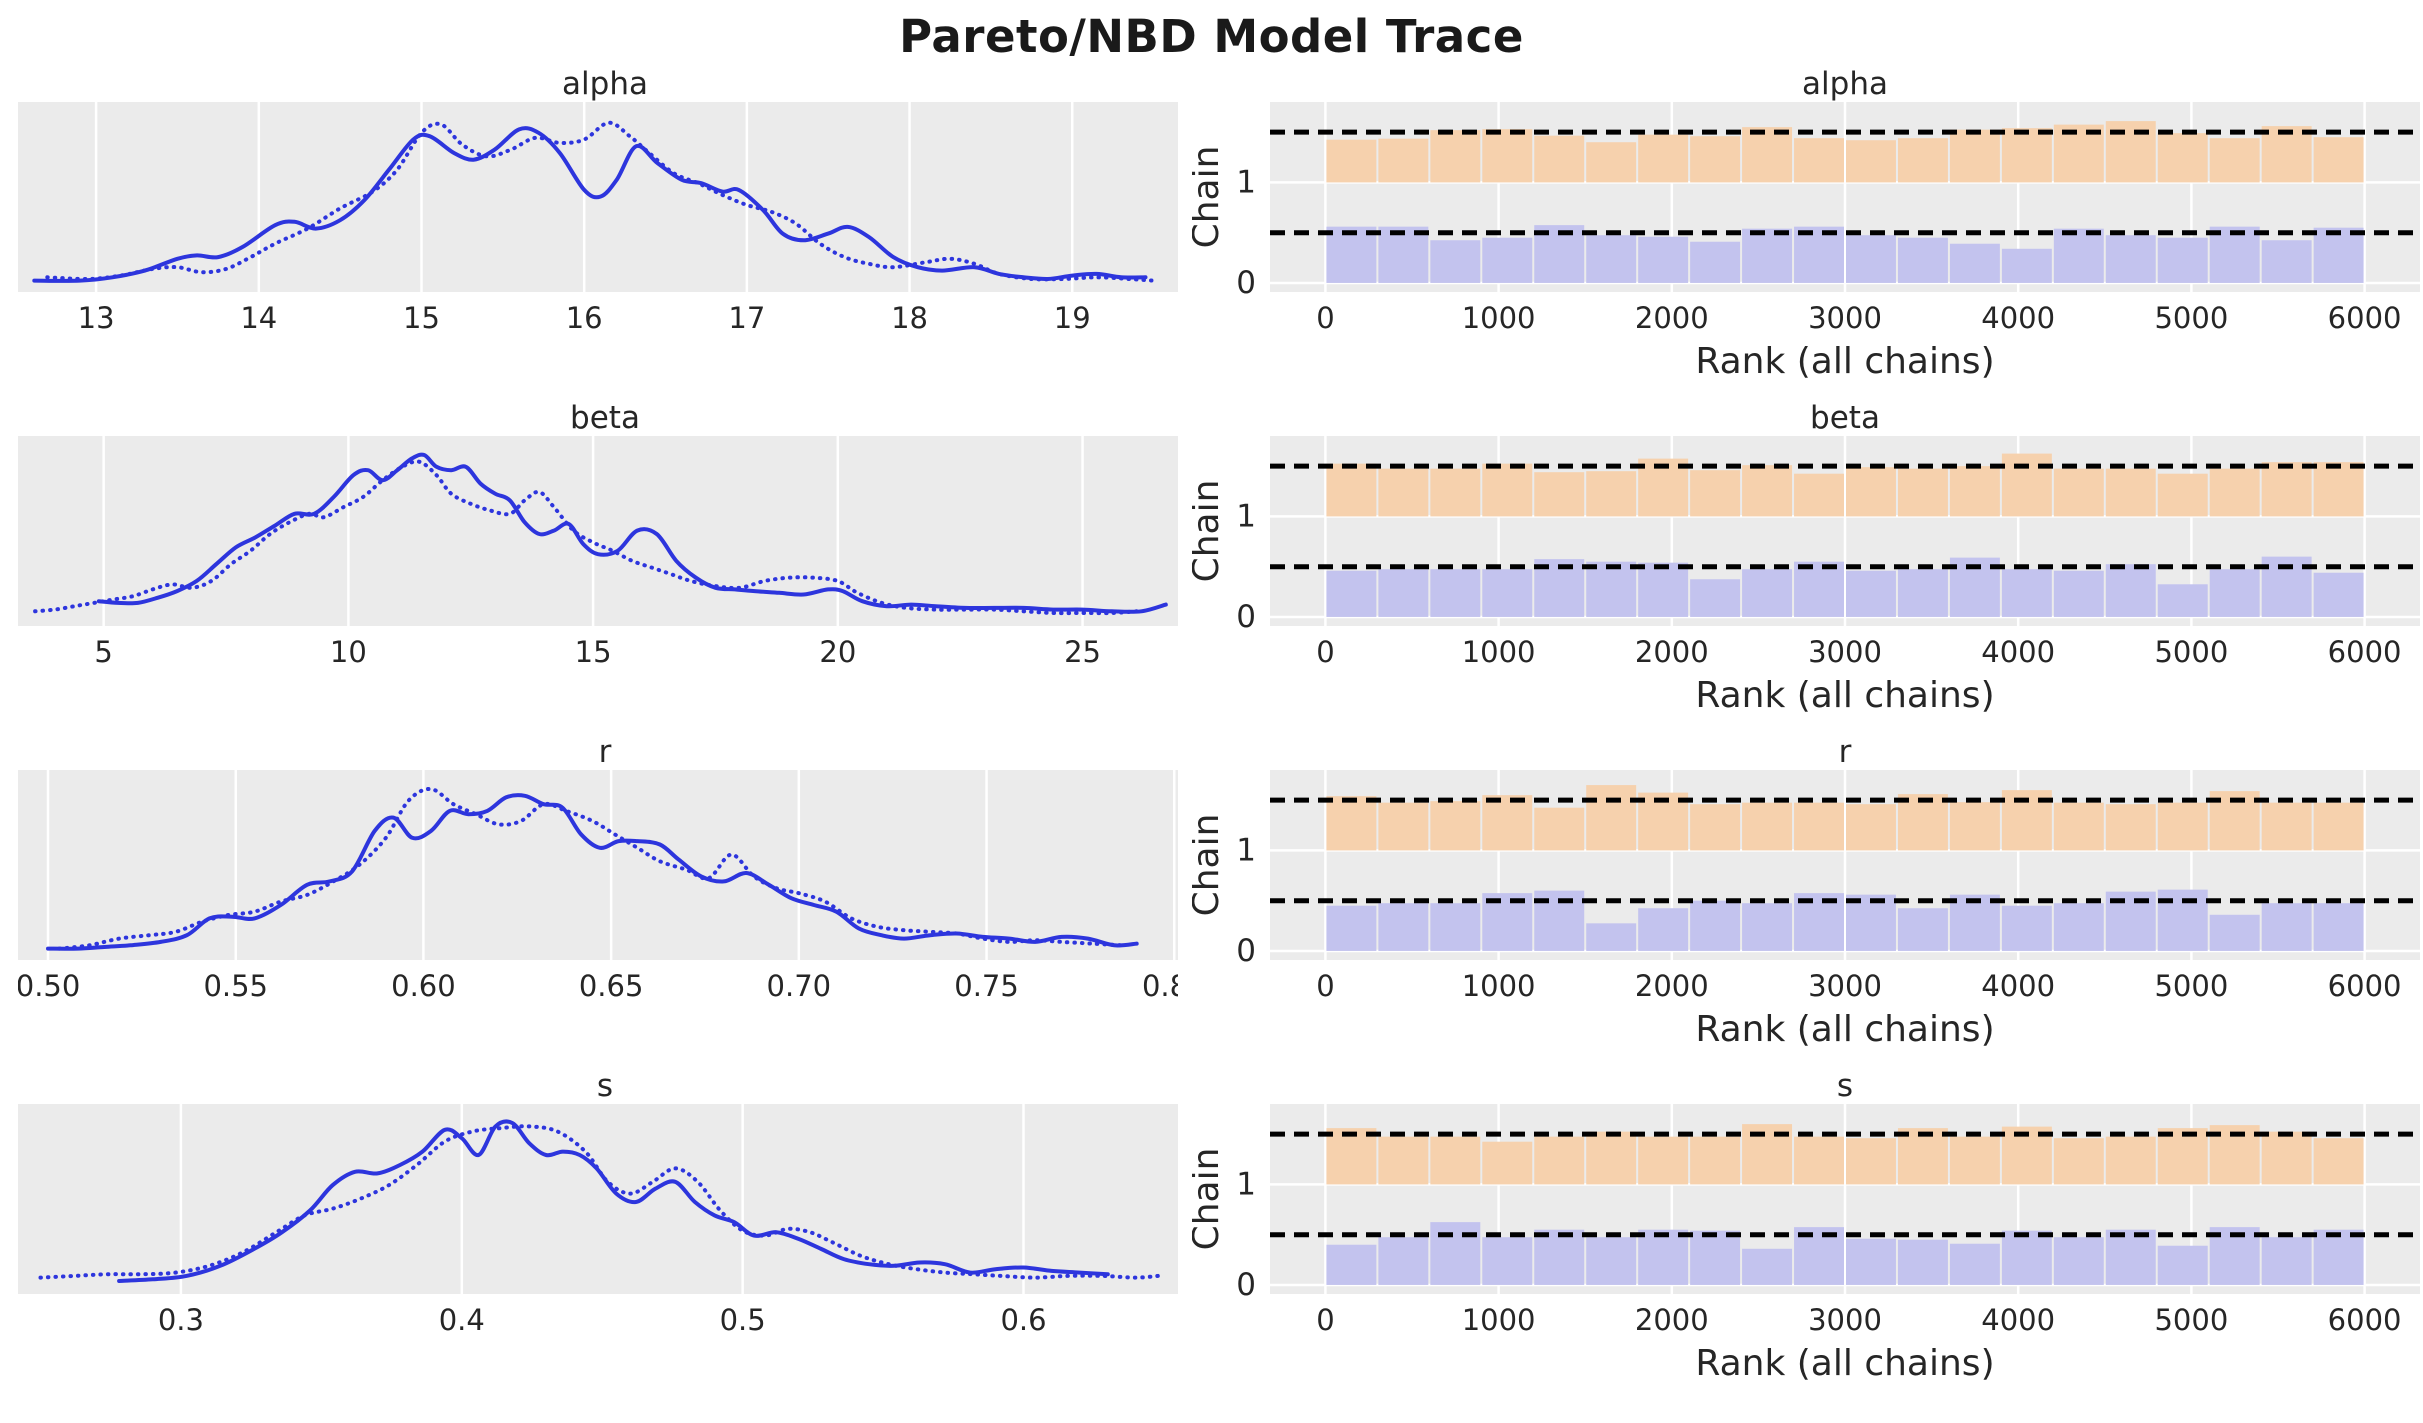  I want to click on kde-plot-beta: 5 10 15 20 25, so click(598, 552).